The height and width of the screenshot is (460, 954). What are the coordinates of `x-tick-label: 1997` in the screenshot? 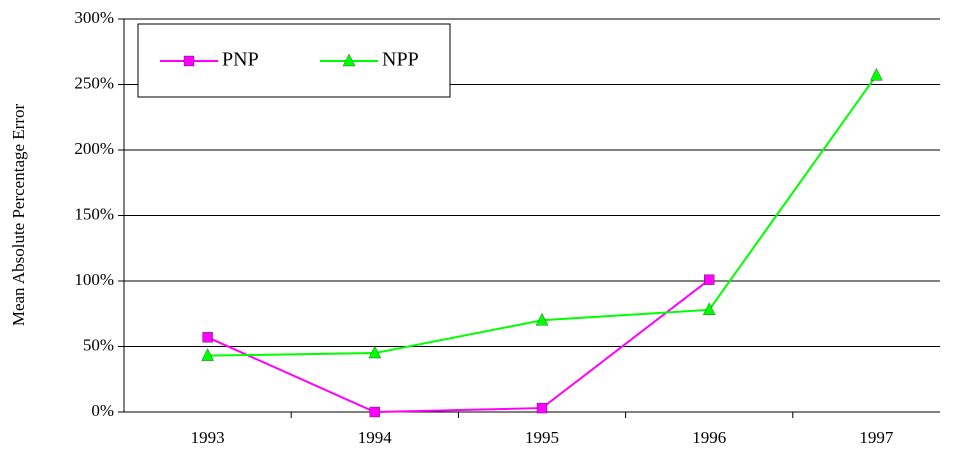 It's located at (876, 437).